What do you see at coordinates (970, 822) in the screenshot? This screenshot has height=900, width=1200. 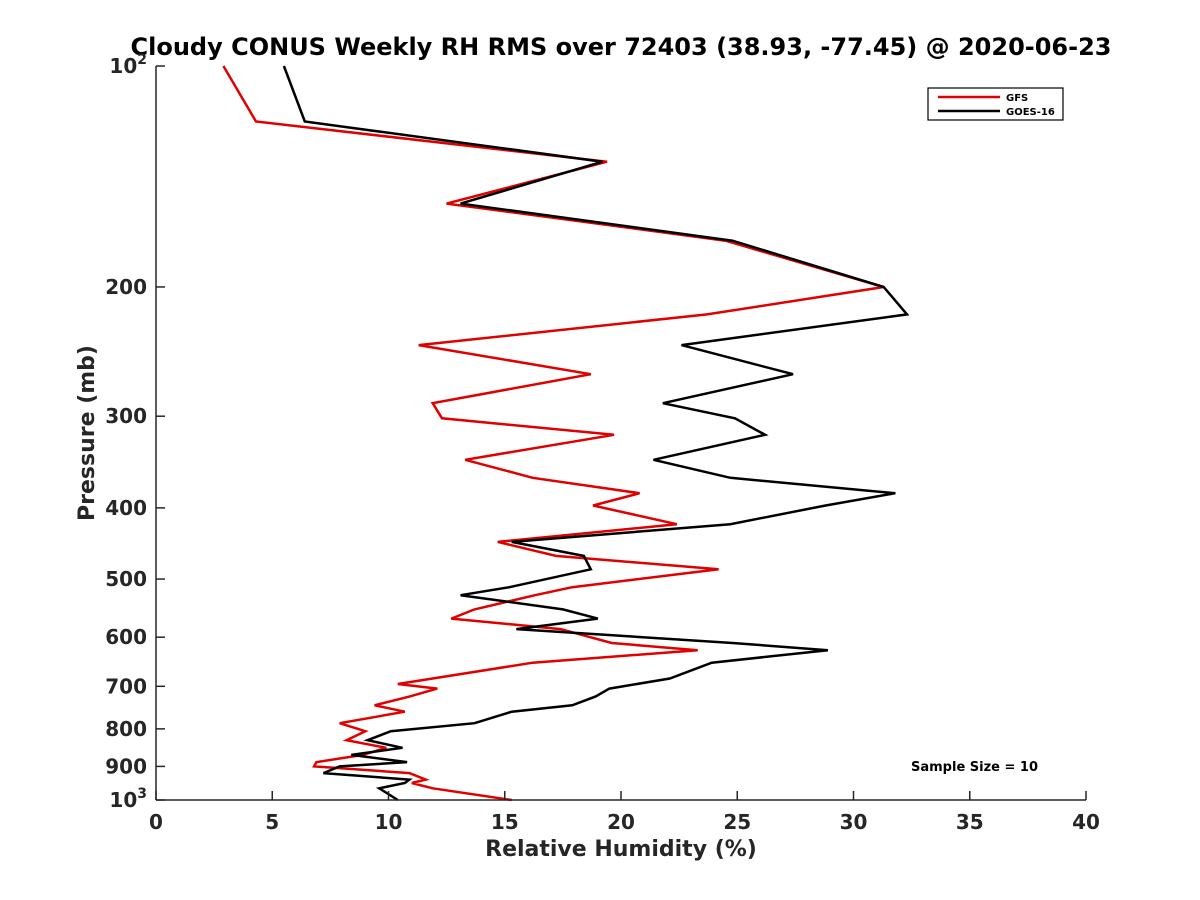 I see `x-tick-label: 35` at bounding box center [970, 822].